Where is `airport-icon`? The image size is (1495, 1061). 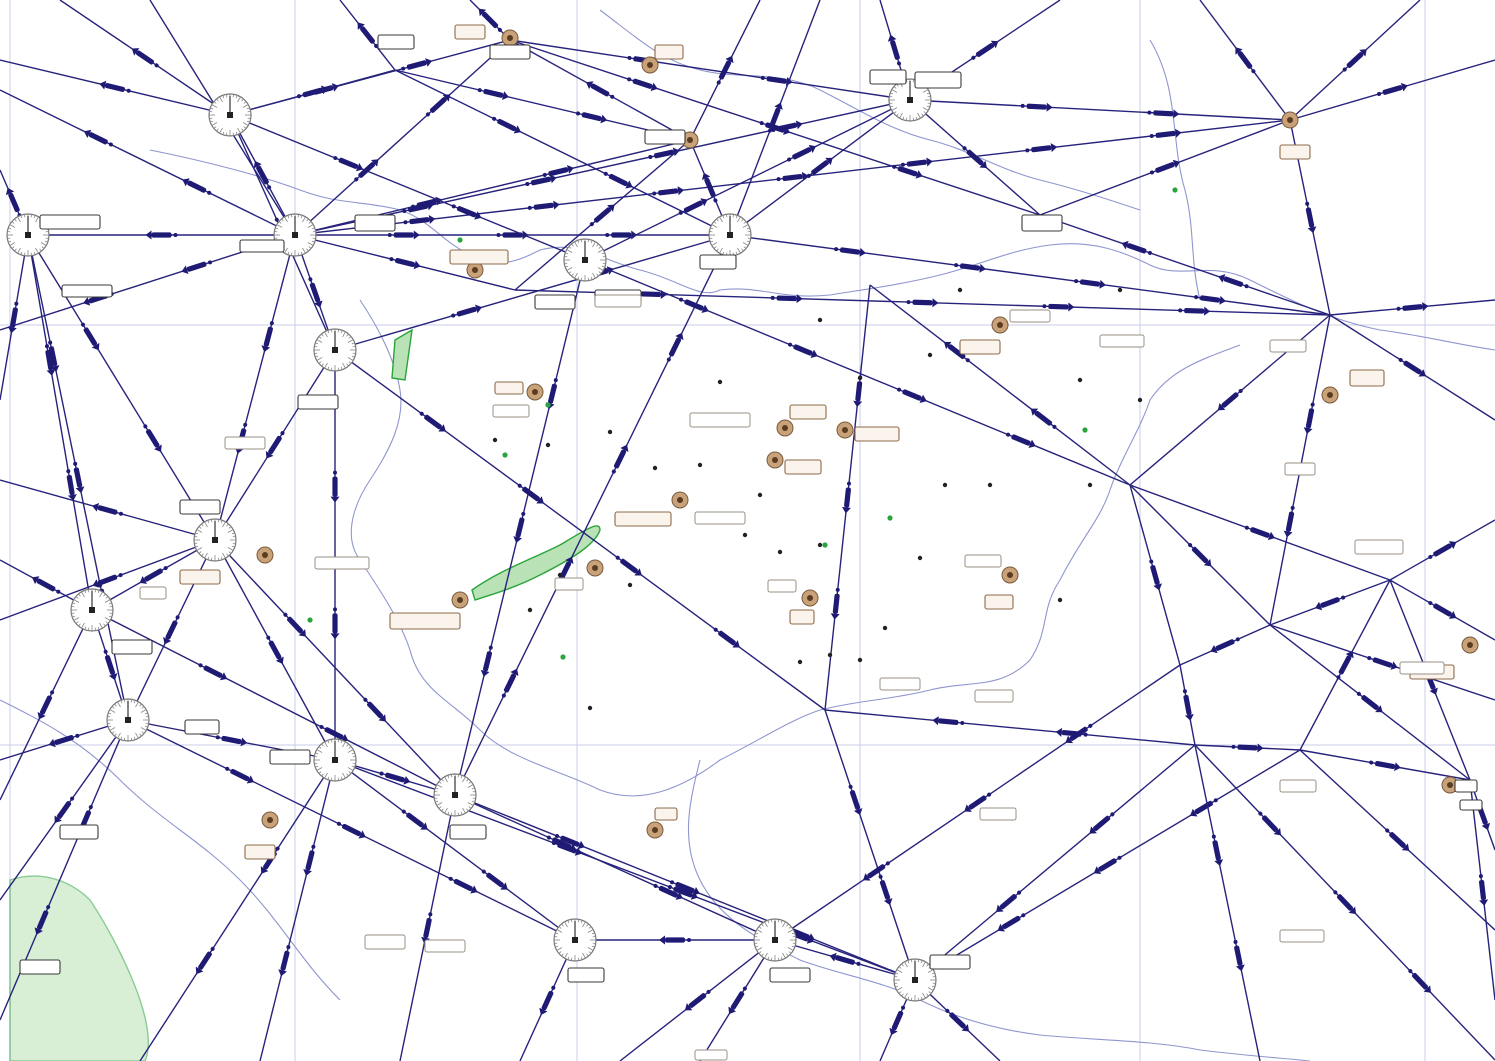
airport-icon is located at coordinates (1330, 395).